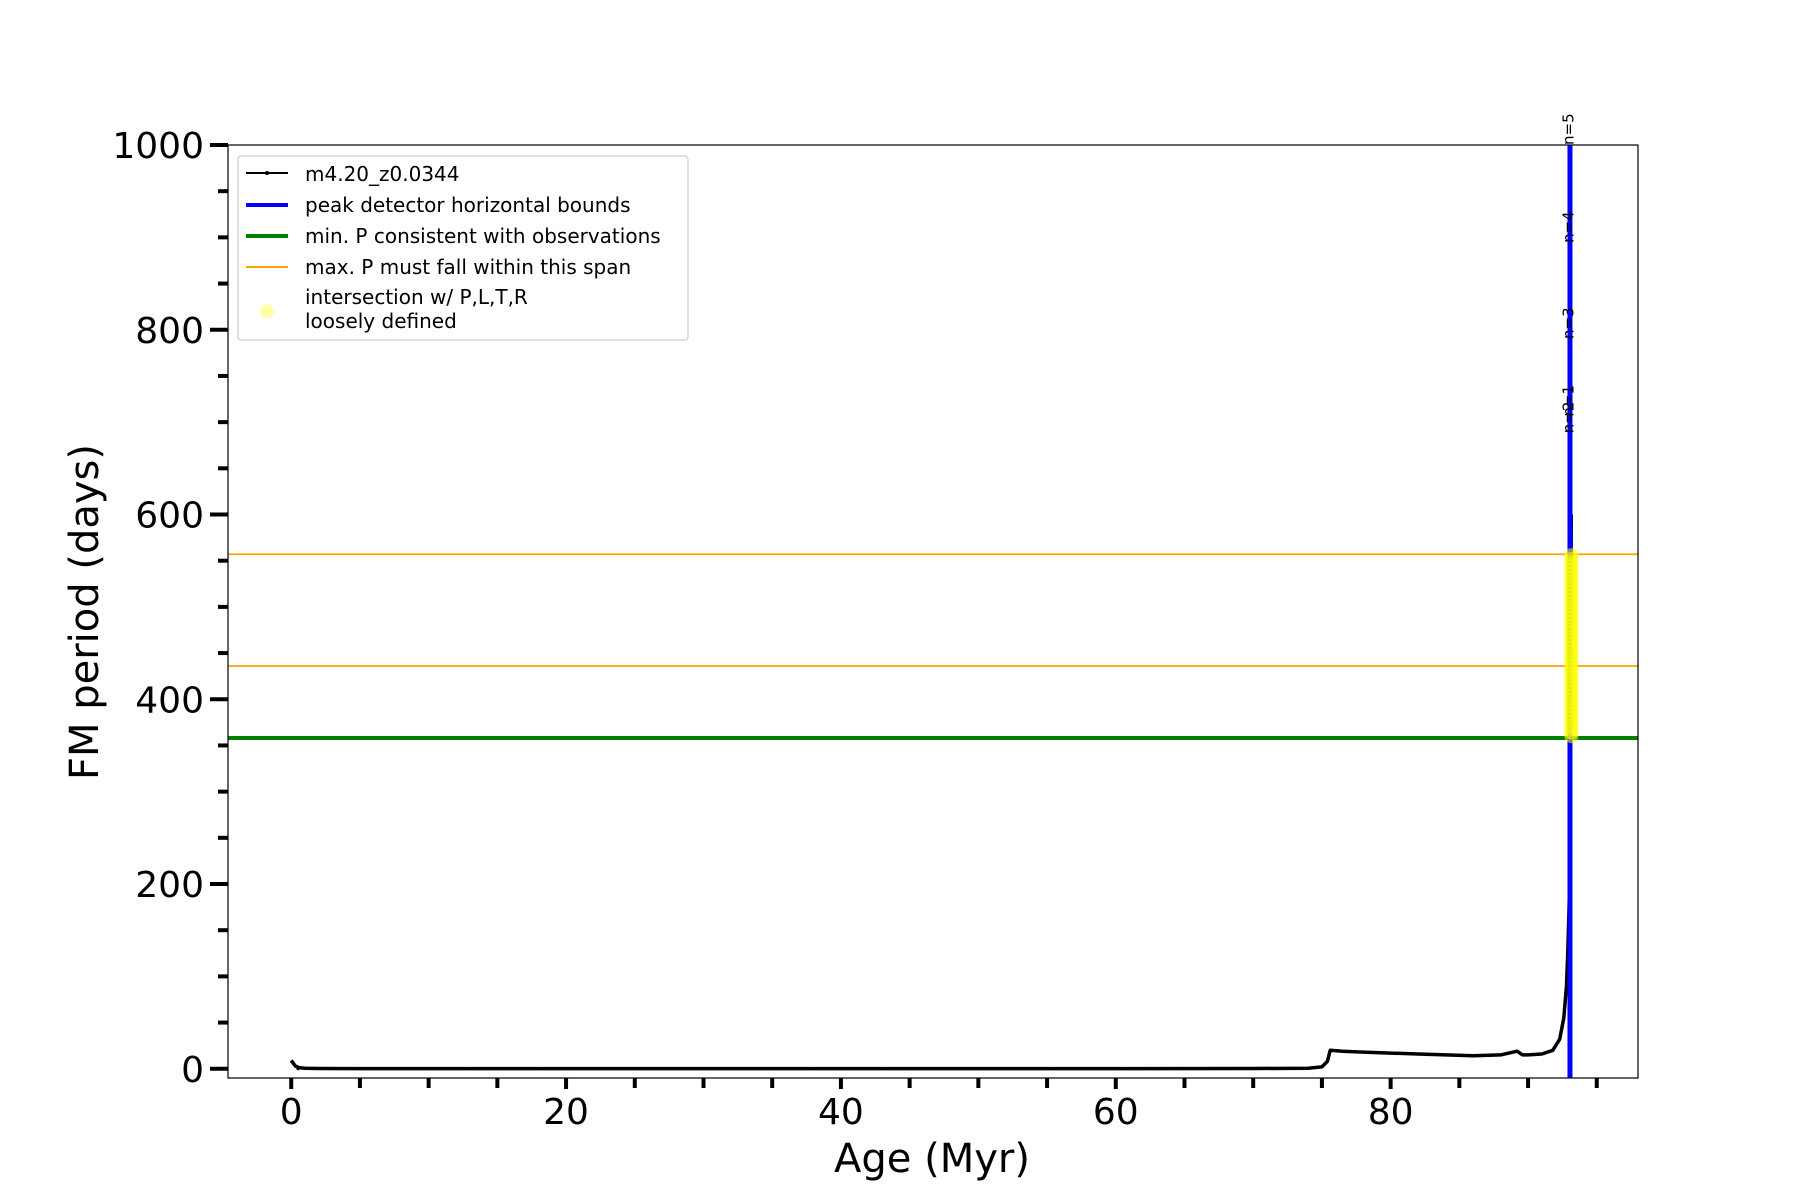 Image resolution: width=1800 pixels, height=1200 pixels. What do you see at coordinates (1568, 323) in the screenshot?
I see `mode-annotation: n=3` at bounding box center [1568, 323].